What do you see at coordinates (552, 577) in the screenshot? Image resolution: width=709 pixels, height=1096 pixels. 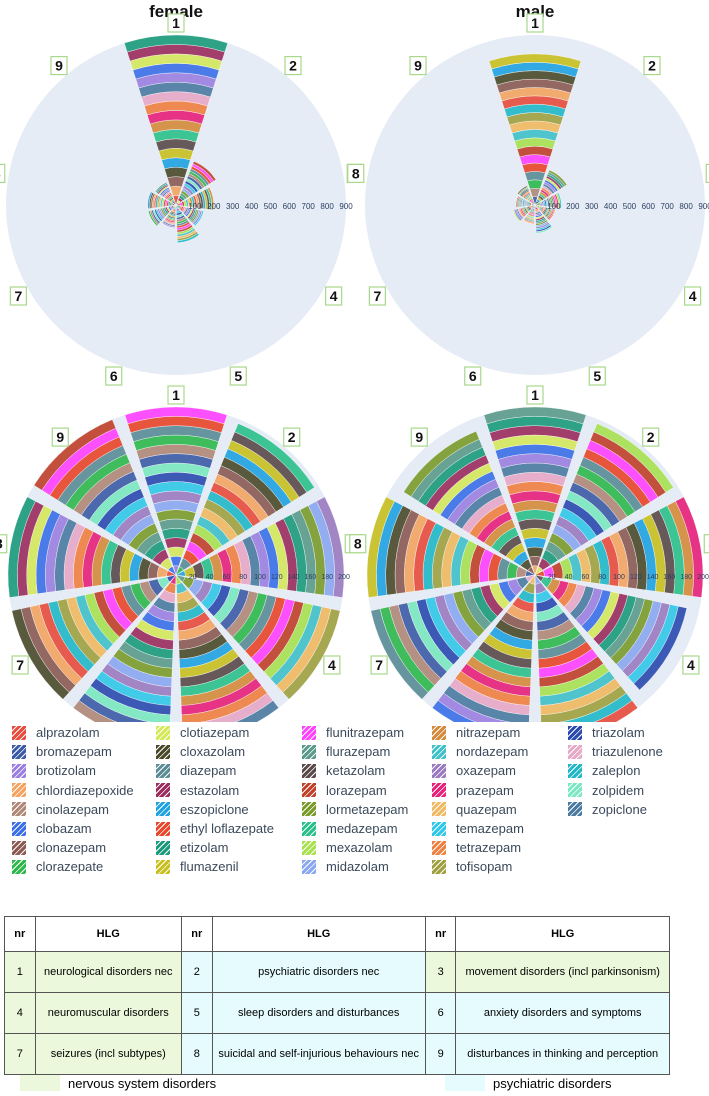 I see `radial-tick-label: 20` at bounding box center [552, 577].